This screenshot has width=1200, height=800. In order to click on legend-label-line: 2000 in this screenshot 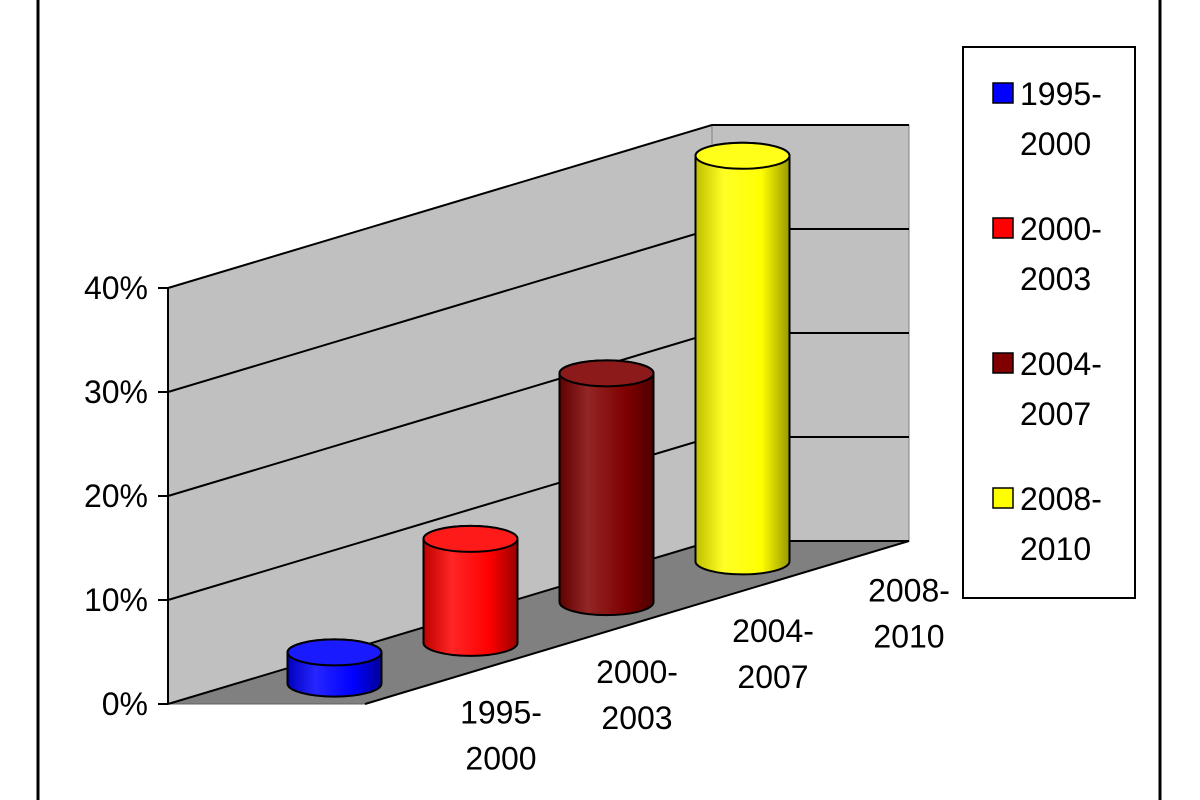, I will do `click(1055, 144)`.